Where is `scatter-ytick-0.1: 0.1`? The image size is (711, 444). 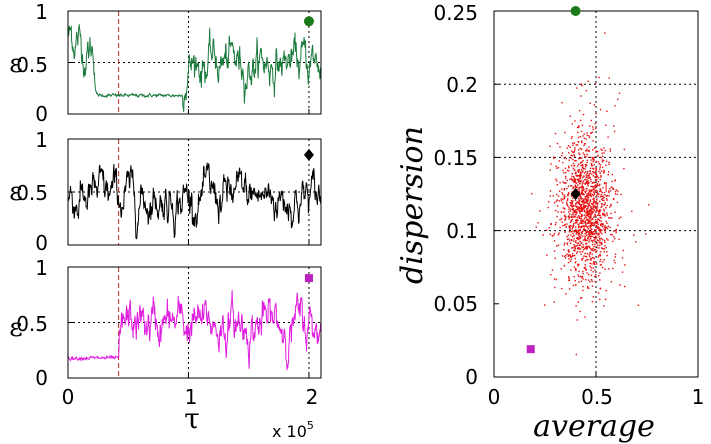
scatter-ytick-0.1: 0.1 is located at coordinates (462, 231).